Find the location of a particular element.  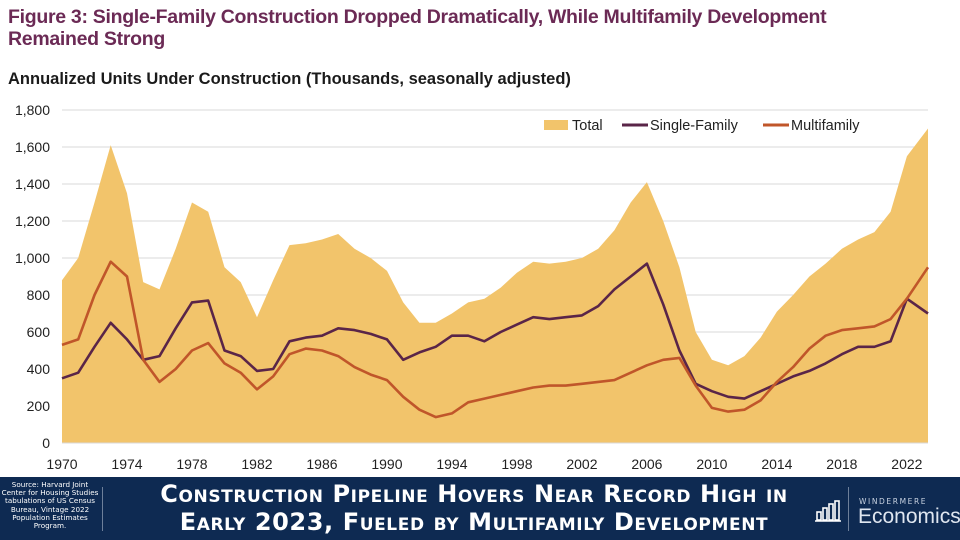

x-tick-label: 1982 is located at coordinates (256, 464).